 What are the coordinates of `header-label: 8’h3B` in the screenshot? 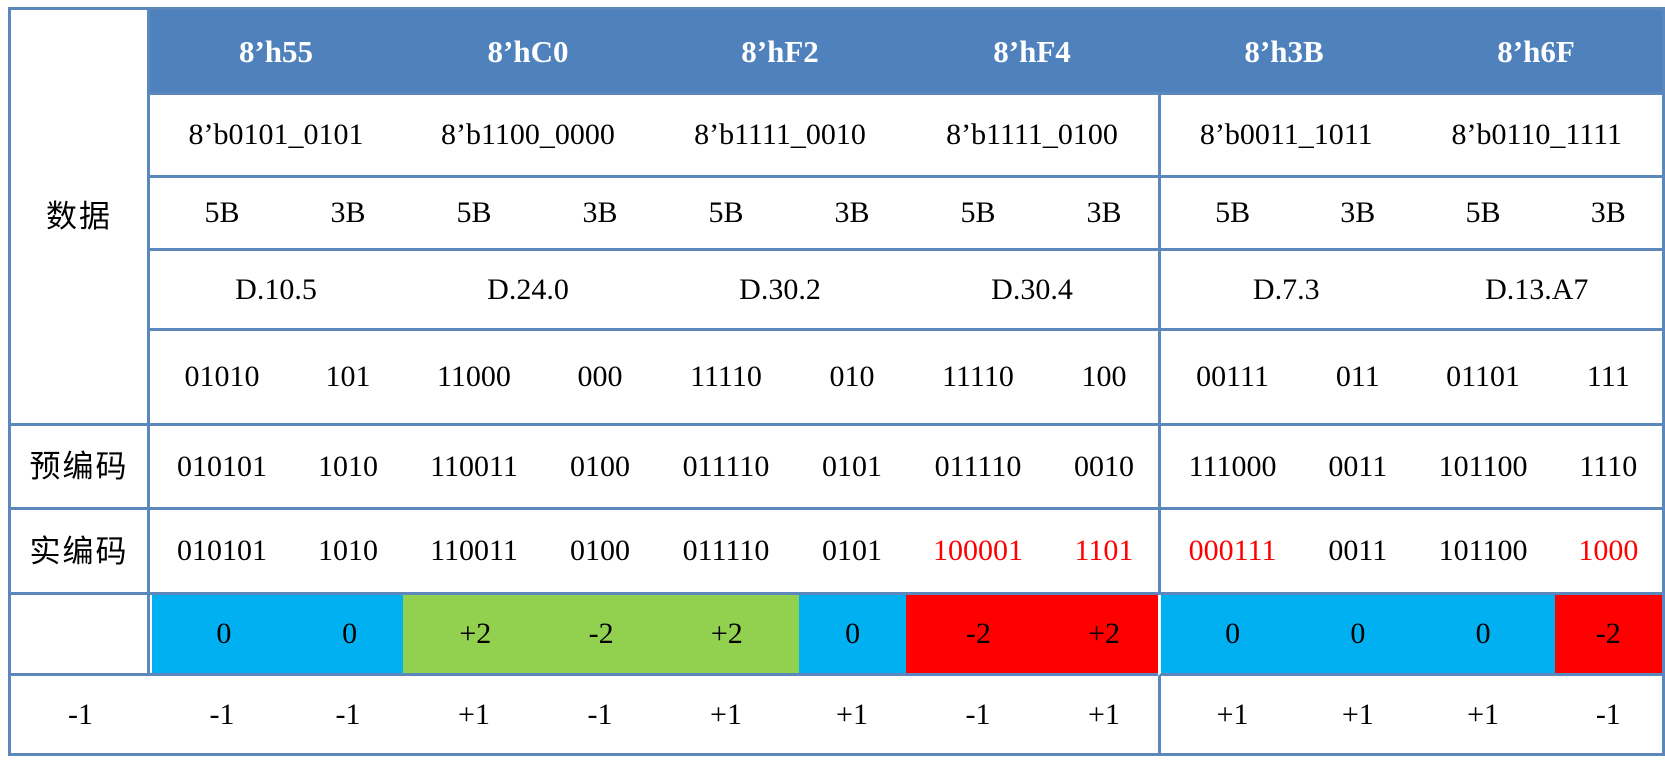 It's located at (1284, 51).